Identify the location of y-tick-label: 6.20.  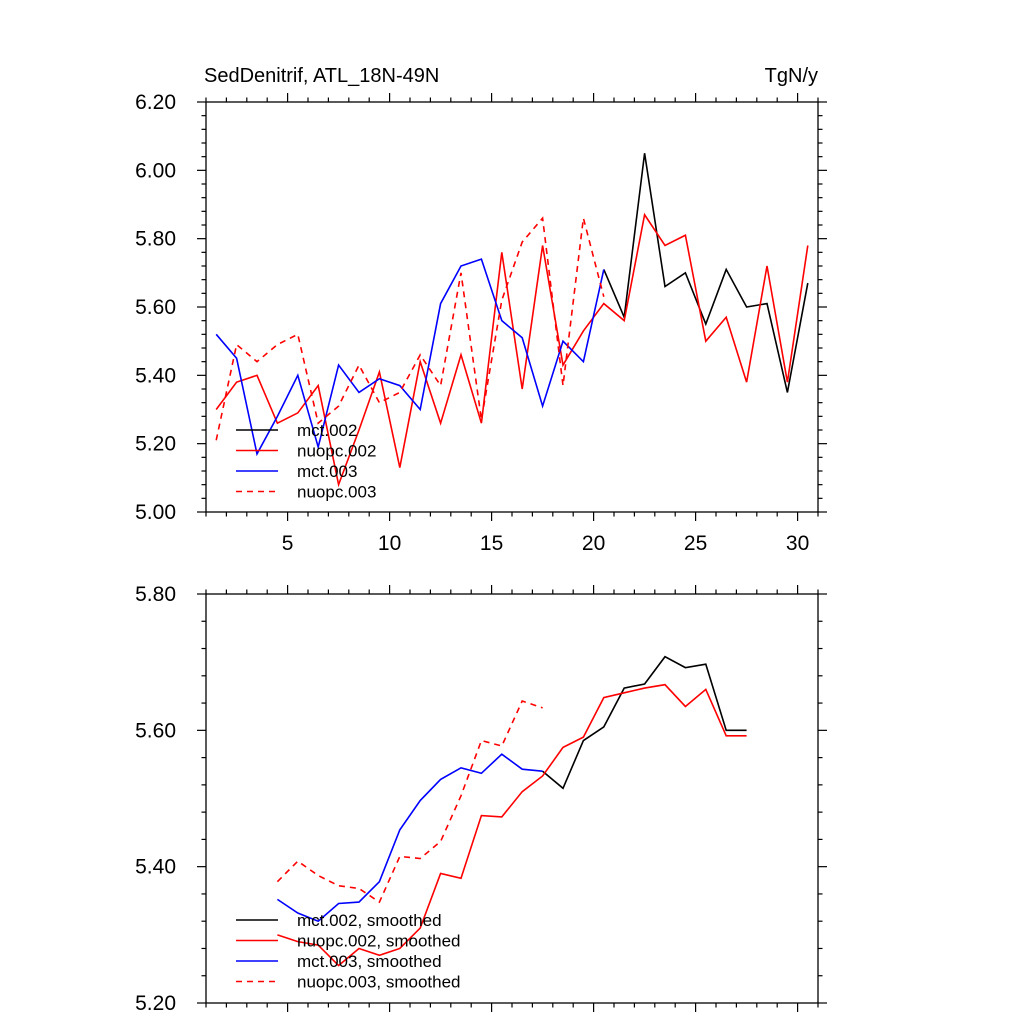
(155, 102).